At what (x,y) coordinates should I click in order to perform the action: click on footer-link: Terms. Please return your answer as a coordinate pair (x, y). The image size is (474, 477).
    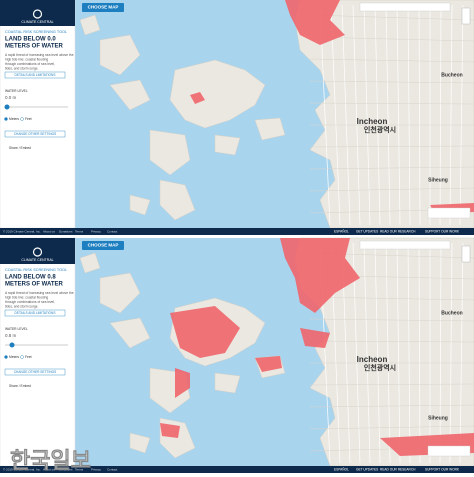
    Looking at the image, I should click on (79, 469).